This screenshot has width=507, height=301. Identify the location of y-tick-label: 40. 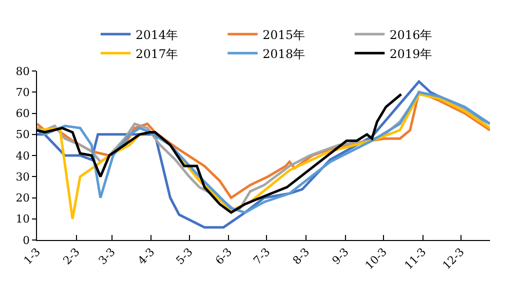
(23, 155).